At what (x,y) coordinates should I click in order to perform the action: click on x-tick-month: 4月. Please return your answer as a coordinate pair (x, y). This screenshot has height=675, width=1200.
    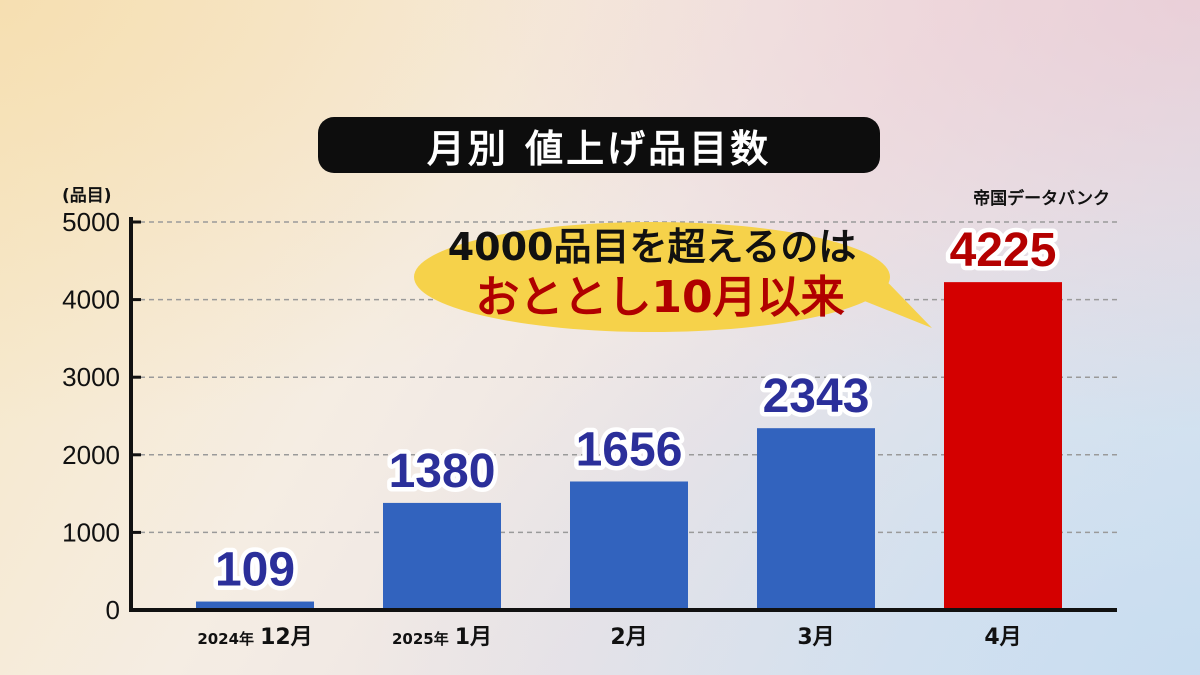
    Looking at the image, I should click on (1002, 637).